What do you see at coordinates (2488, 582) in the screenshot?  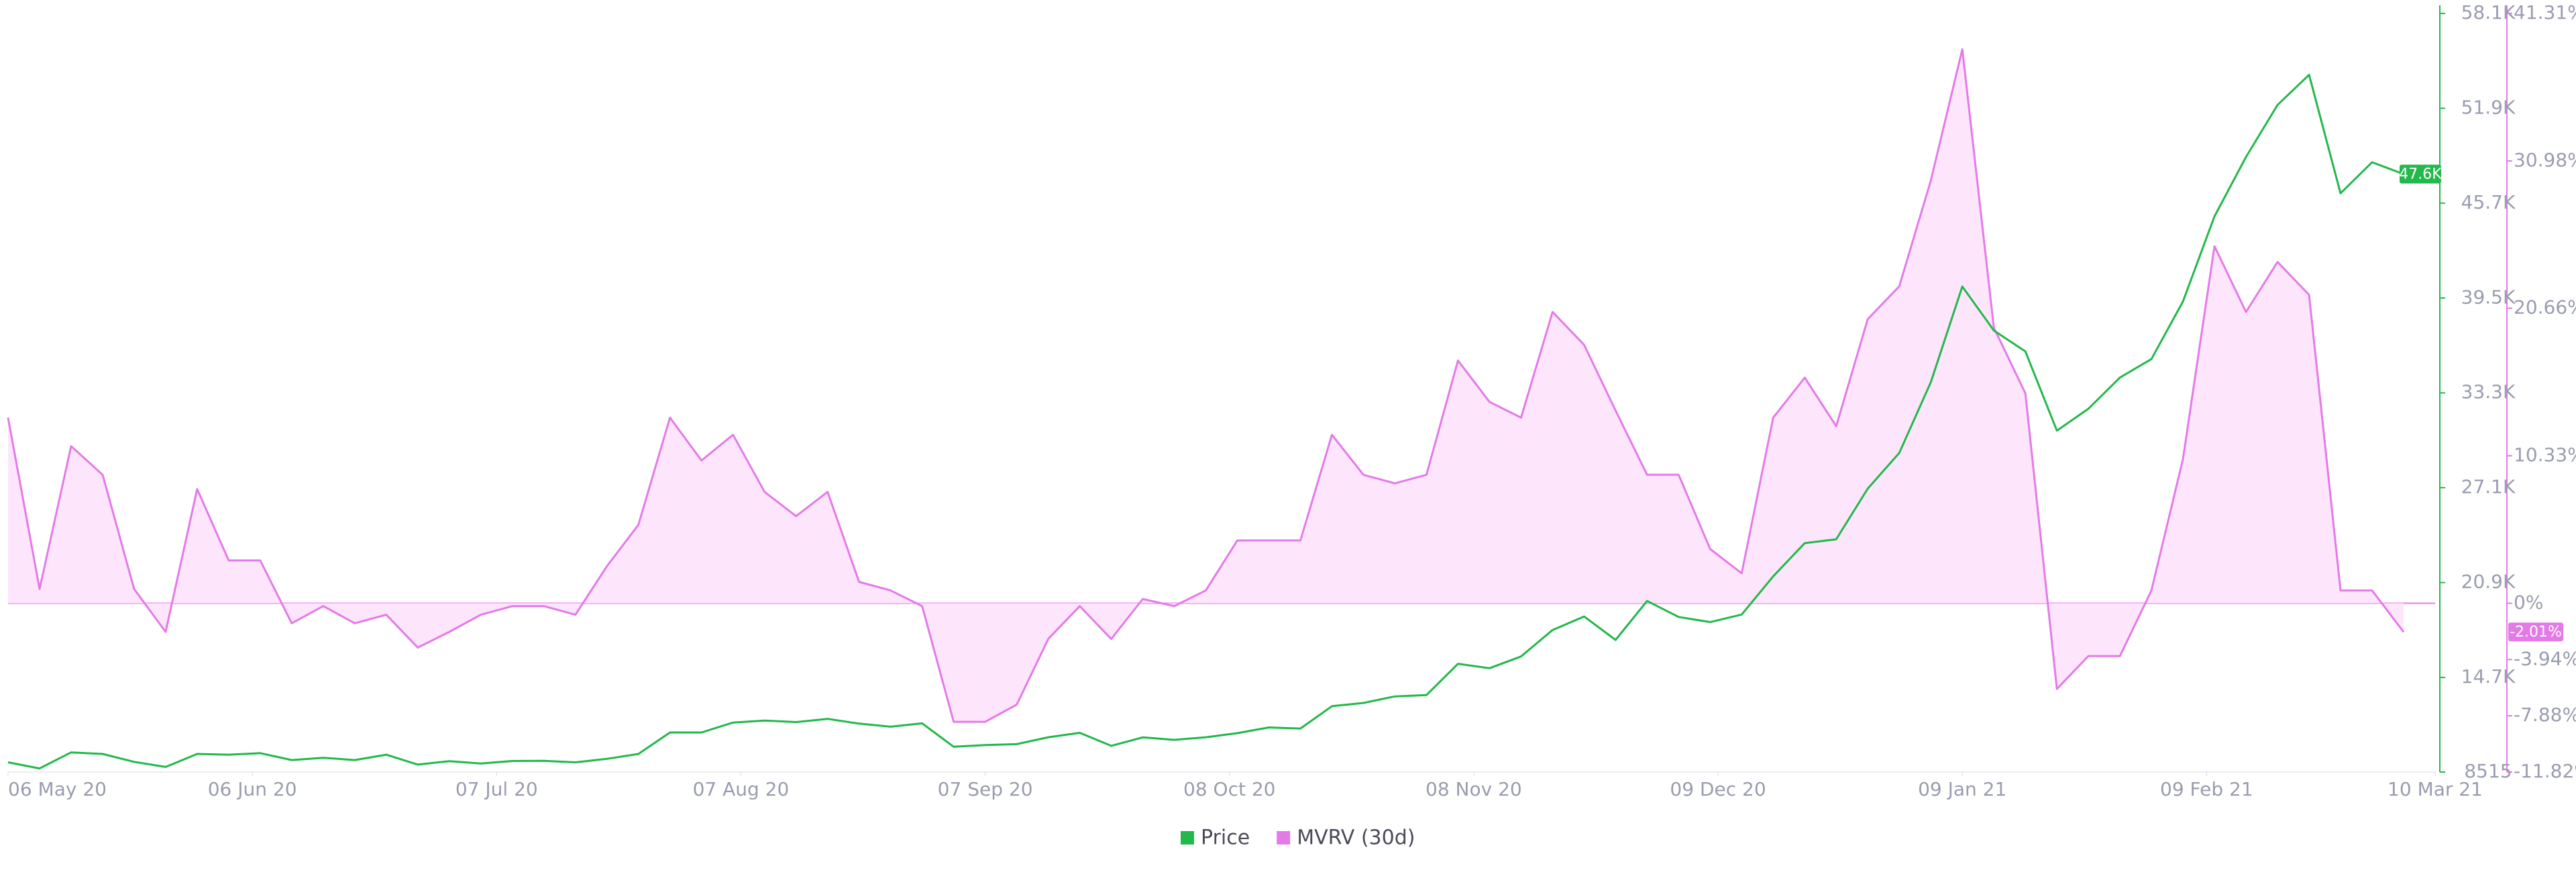 I see `price-tick-label: 20.9K` at bounding box center [2488, 582].